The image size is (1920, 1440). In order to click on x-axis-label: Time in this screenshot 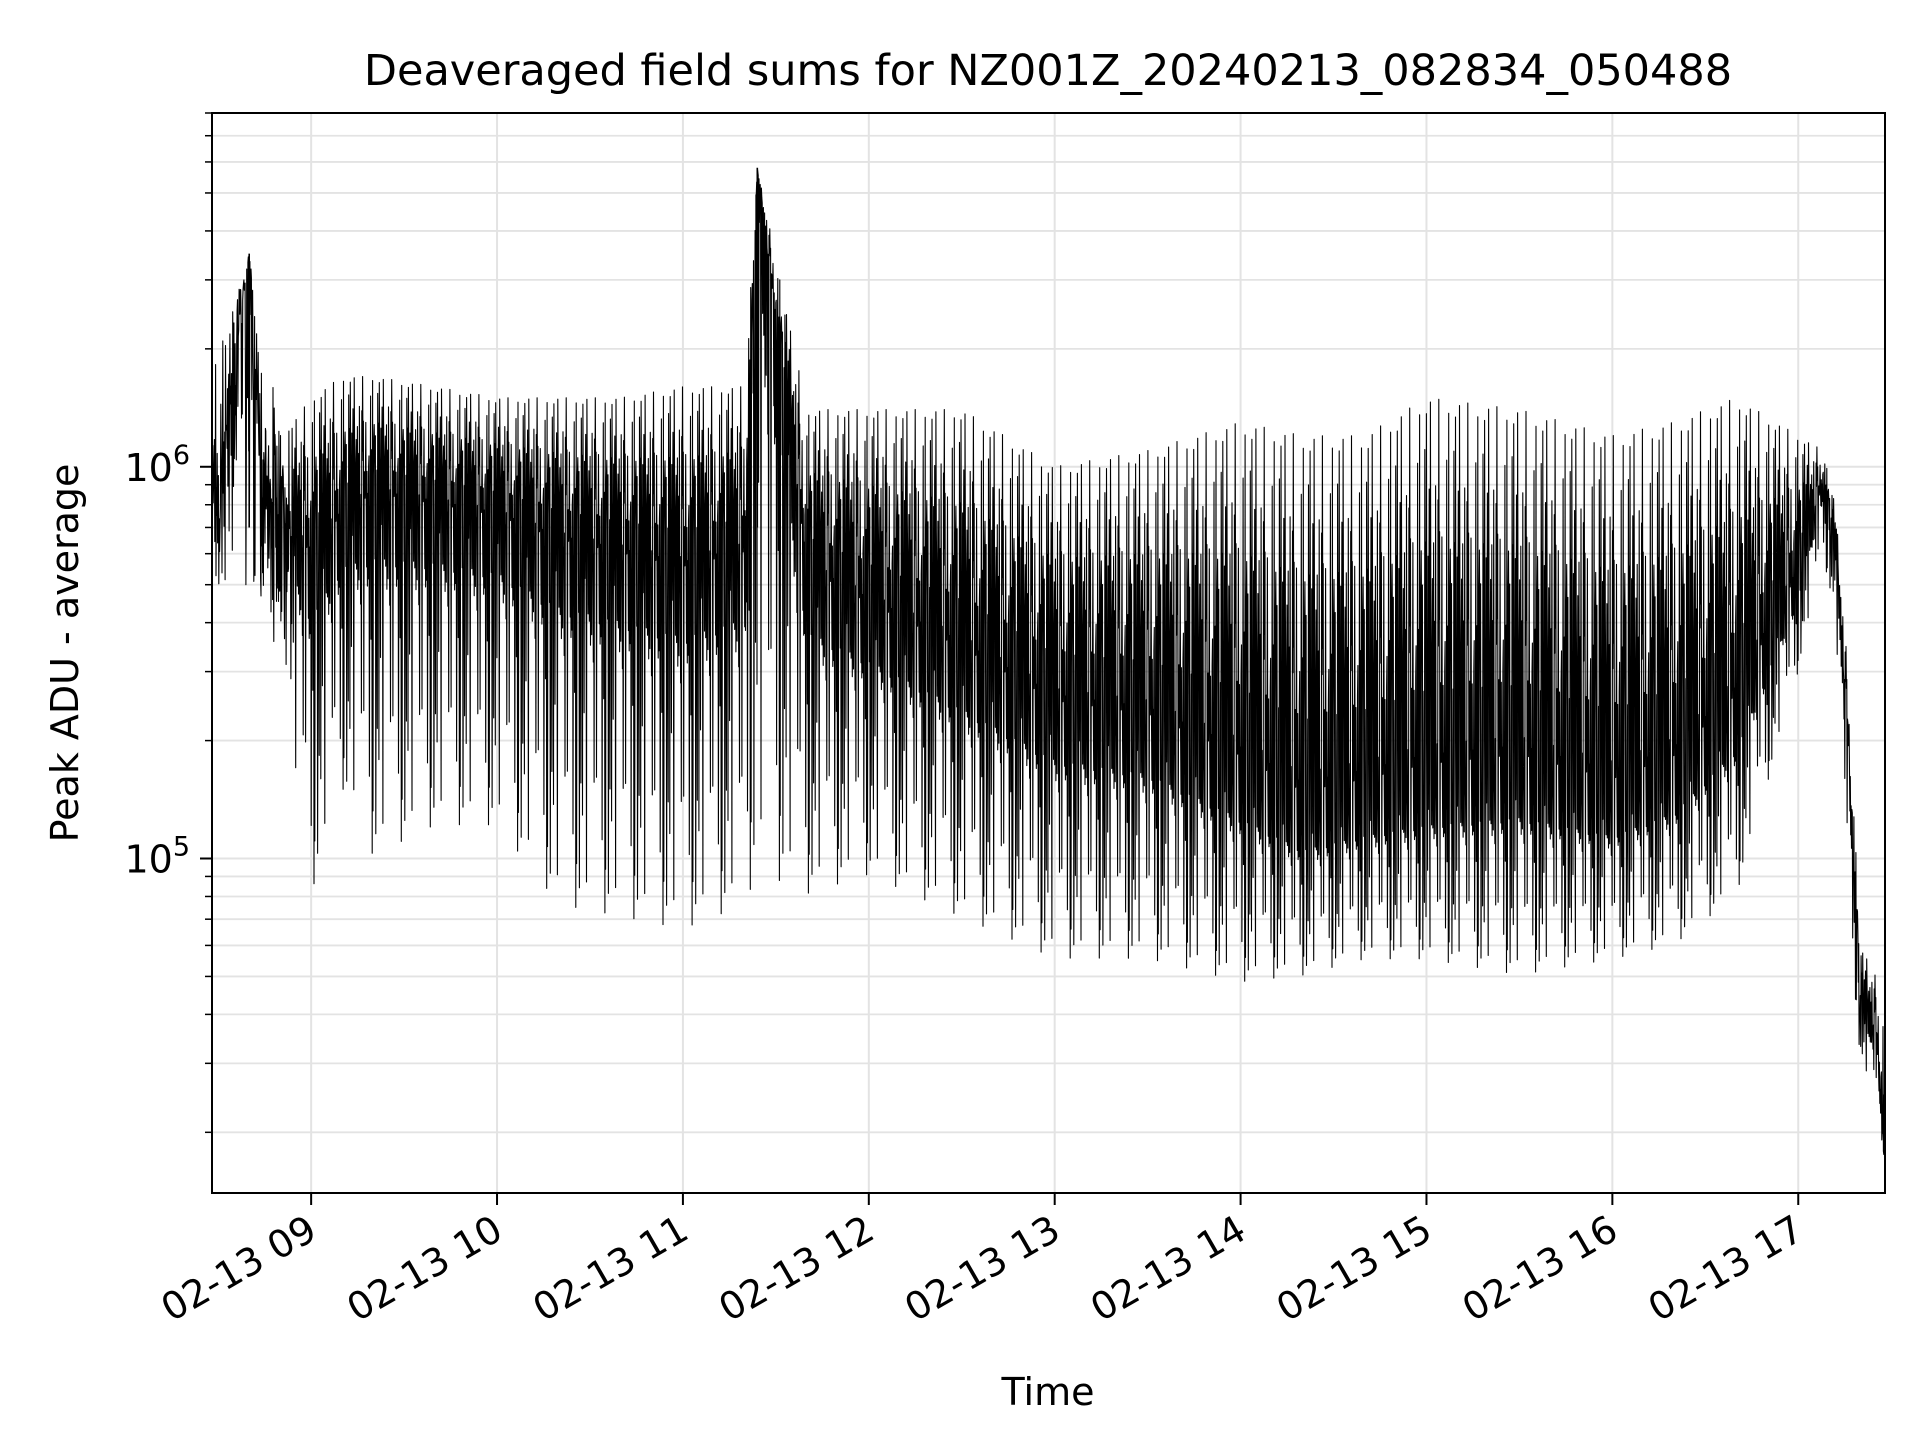, I will do `click(1048, 1392)`.